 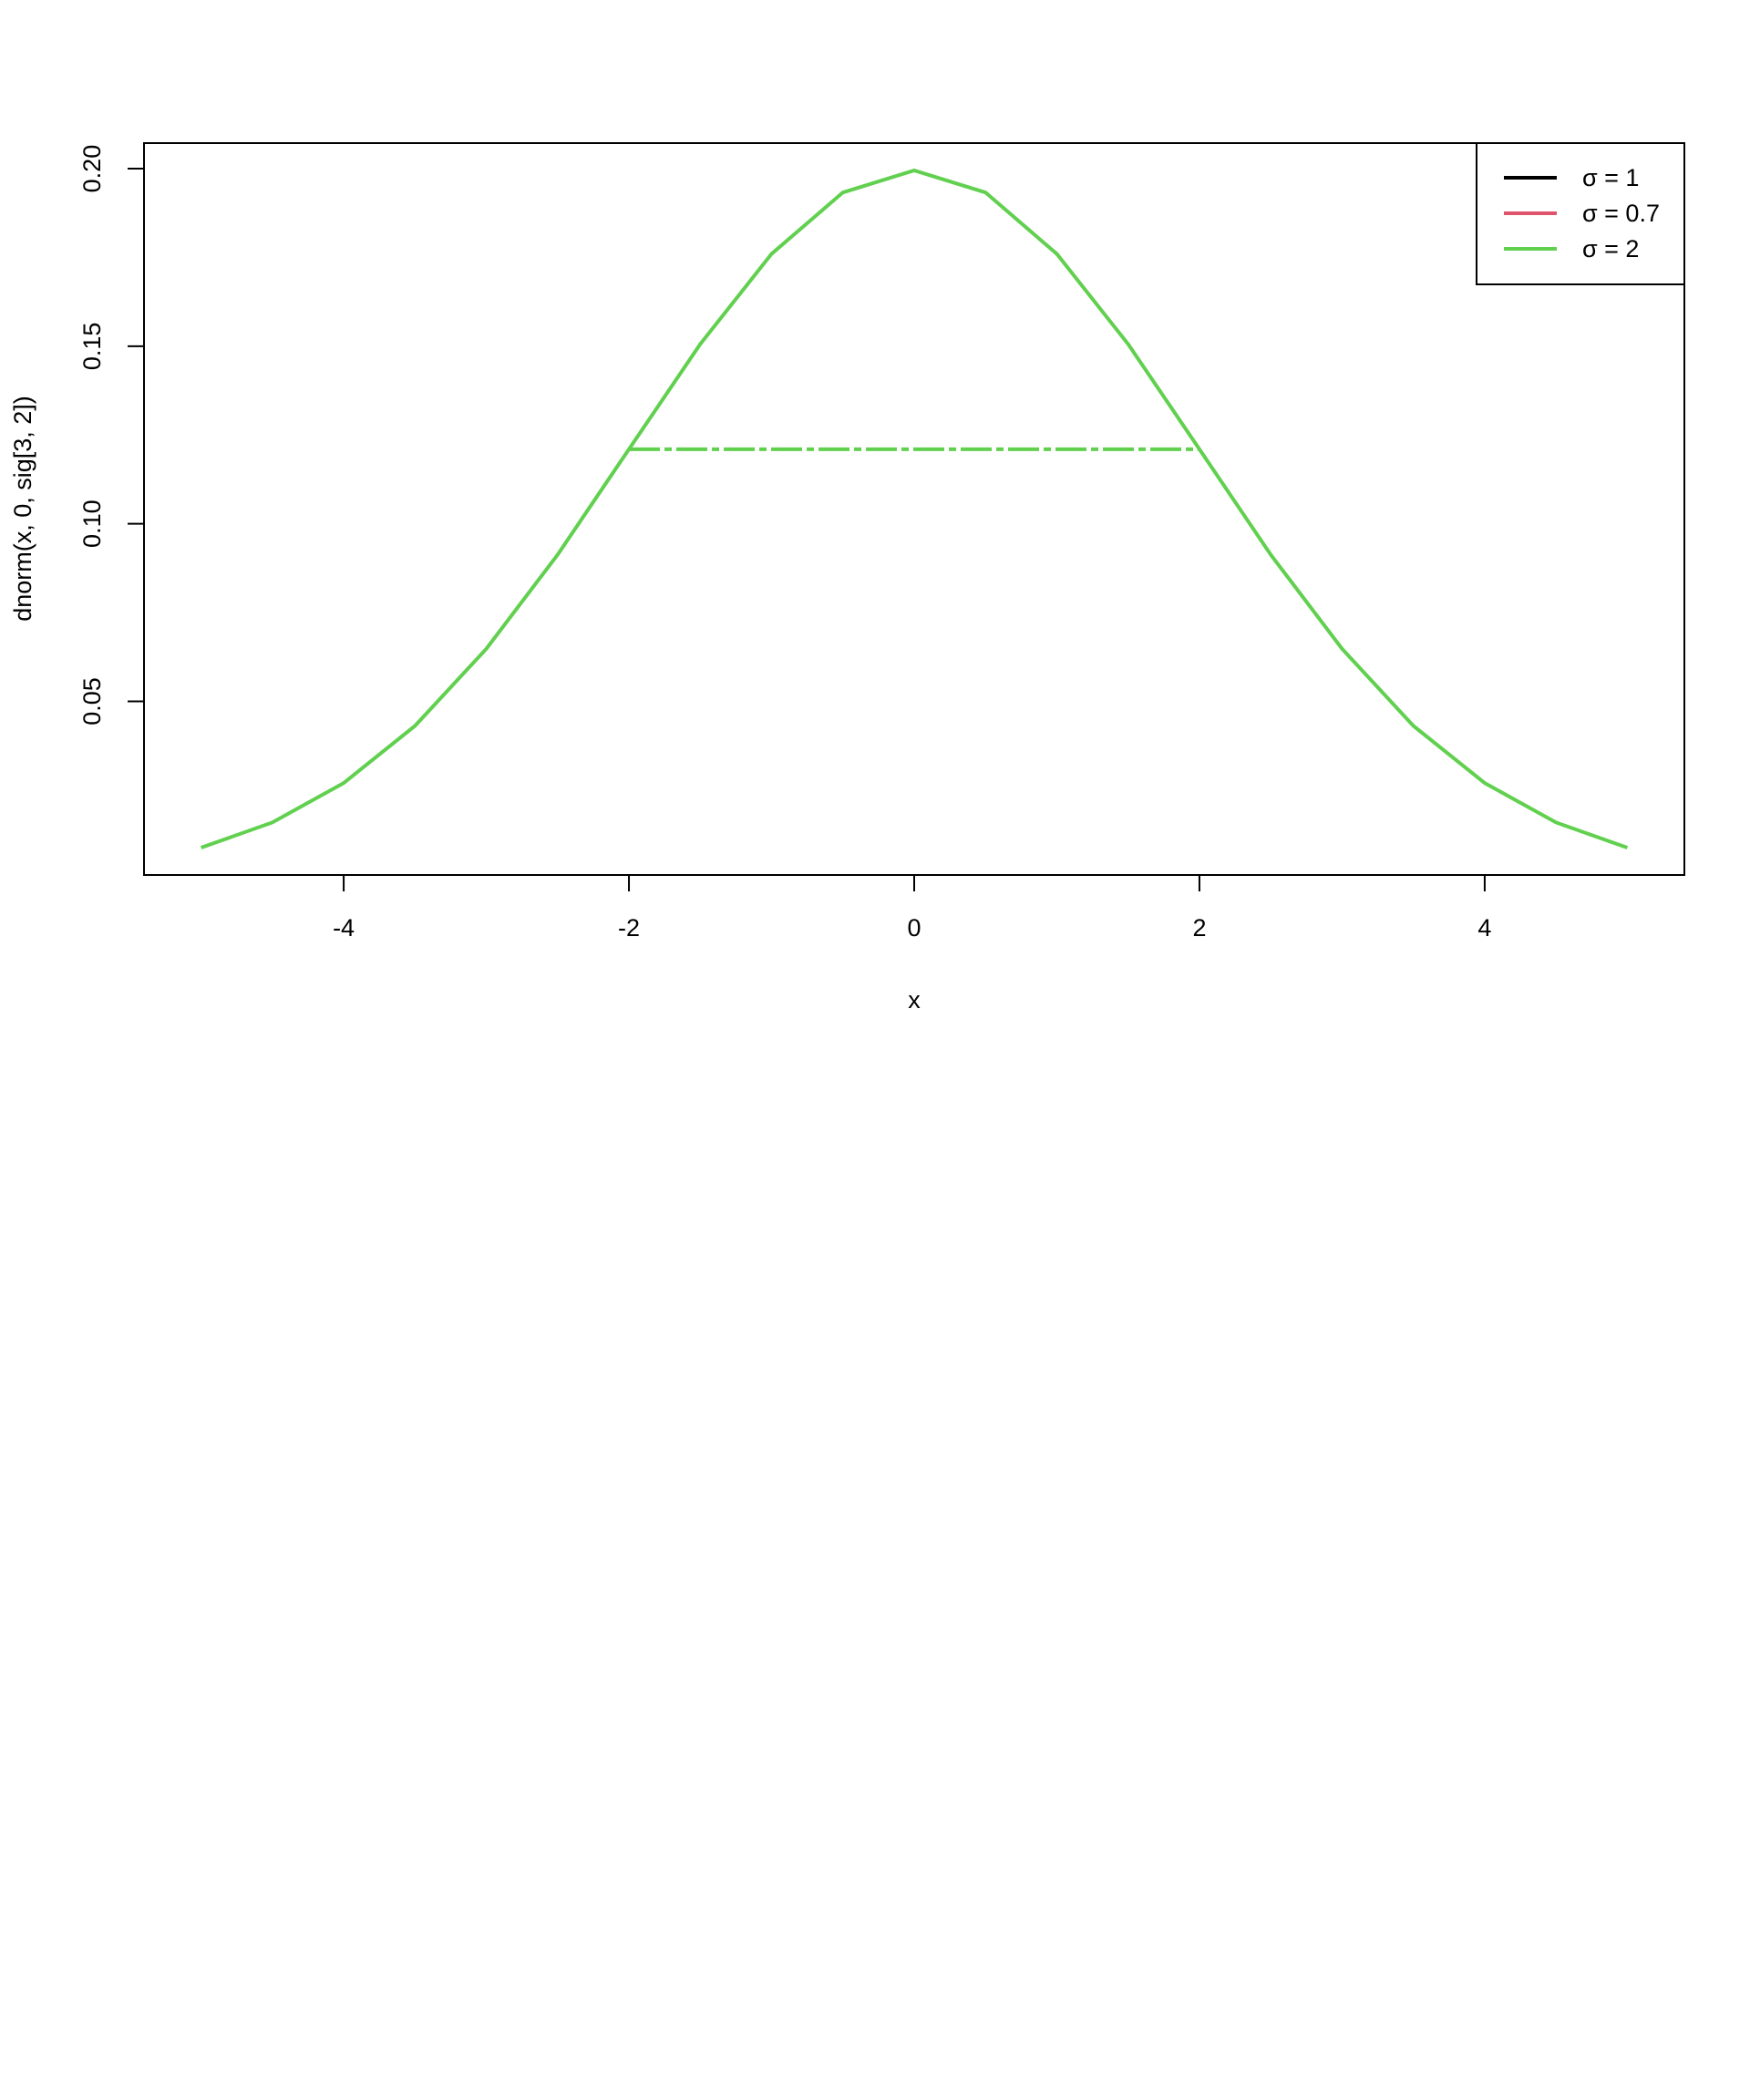 What do you see at coordinates (1484, 928) in the screenshot?
I see `x-tick-label: 4` at bounding box center [1484, 928].